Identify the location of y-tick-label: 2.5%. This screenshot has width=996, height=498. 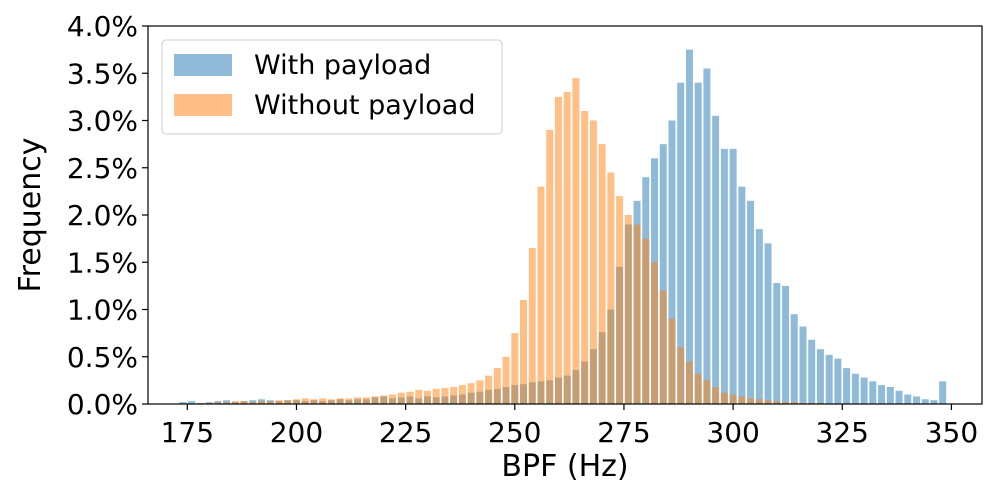
(102, 168).